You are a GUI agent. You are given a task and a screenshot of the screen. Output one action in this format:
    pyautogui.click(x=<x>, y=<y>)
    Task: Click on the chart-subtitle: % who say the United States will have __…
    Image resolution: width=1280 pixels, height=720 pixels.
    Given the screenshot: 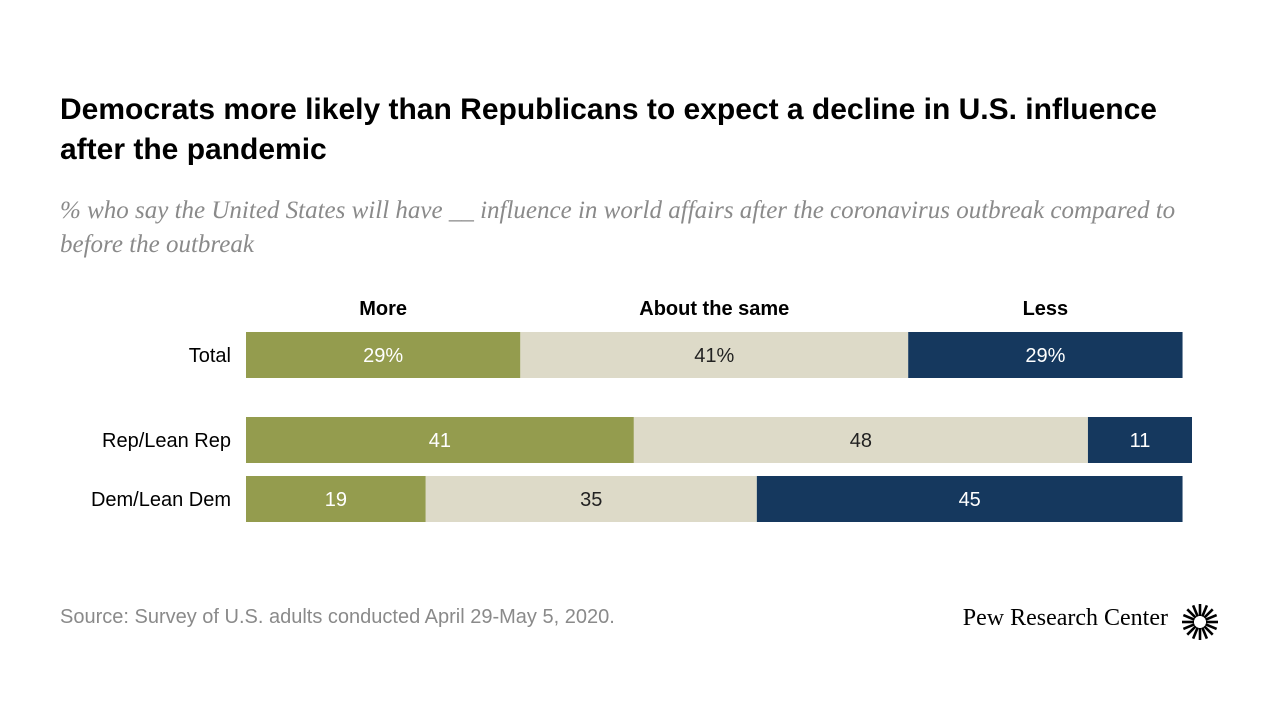 What is the action you would take?
    pyautogui.click(x=618, y=227)
    